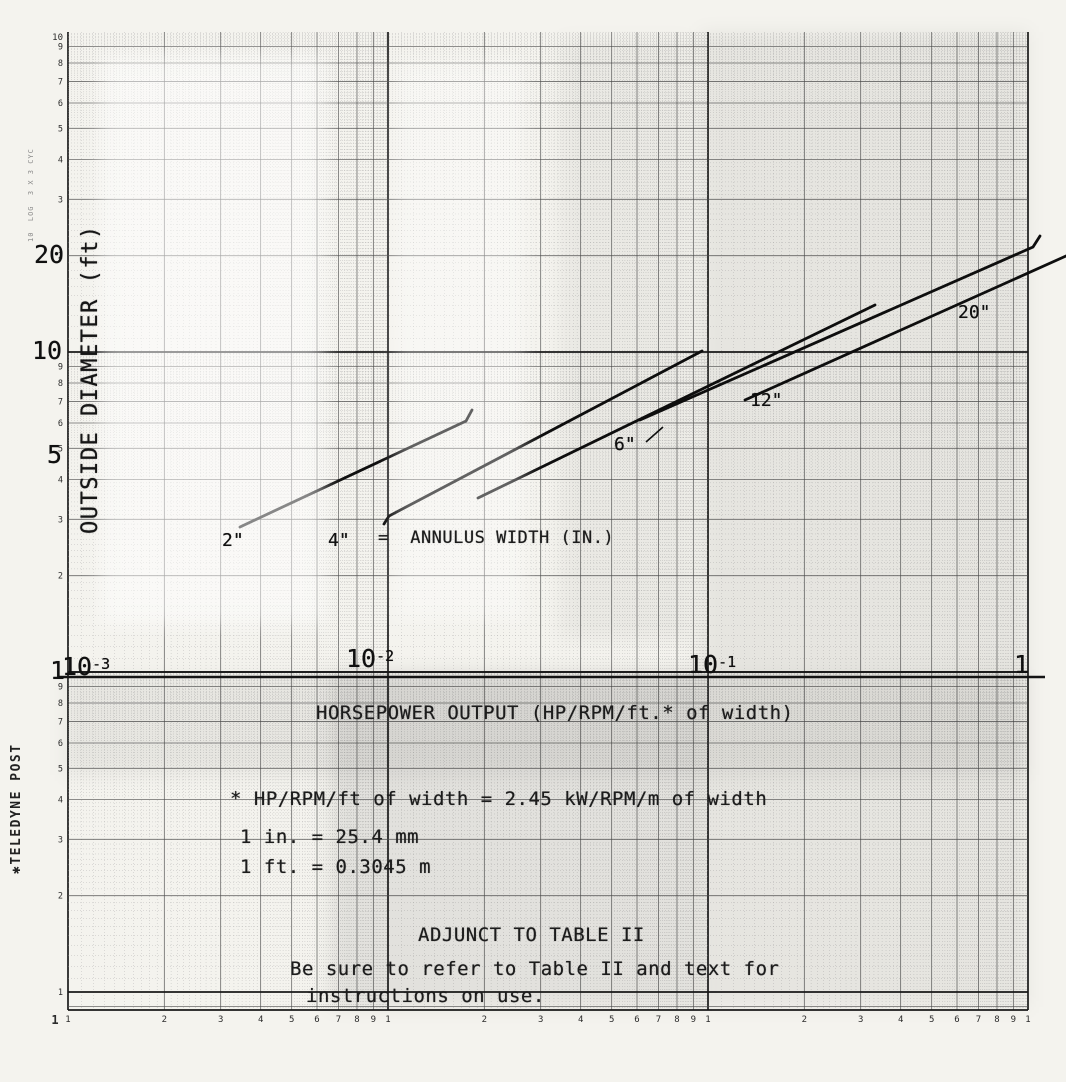 Image resolution: width=1066 pixels, height=1082 pixels. What do you see at coordinates (47, 350) in the screenshot?
I see `y-axis-hand-label: 10` at bounding box center [47, 350].